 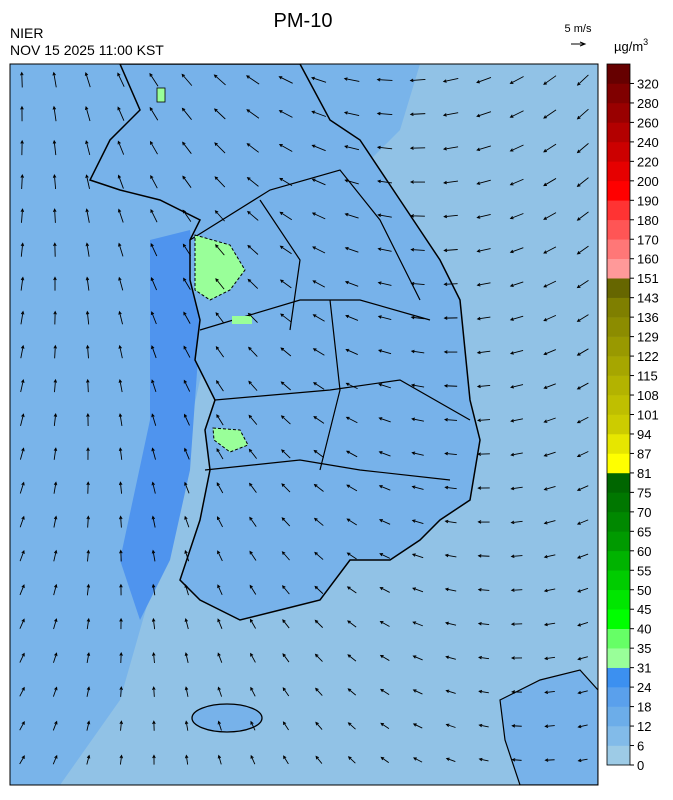 I want to click on colorbar-label: 101, so click(x=648, y=415).